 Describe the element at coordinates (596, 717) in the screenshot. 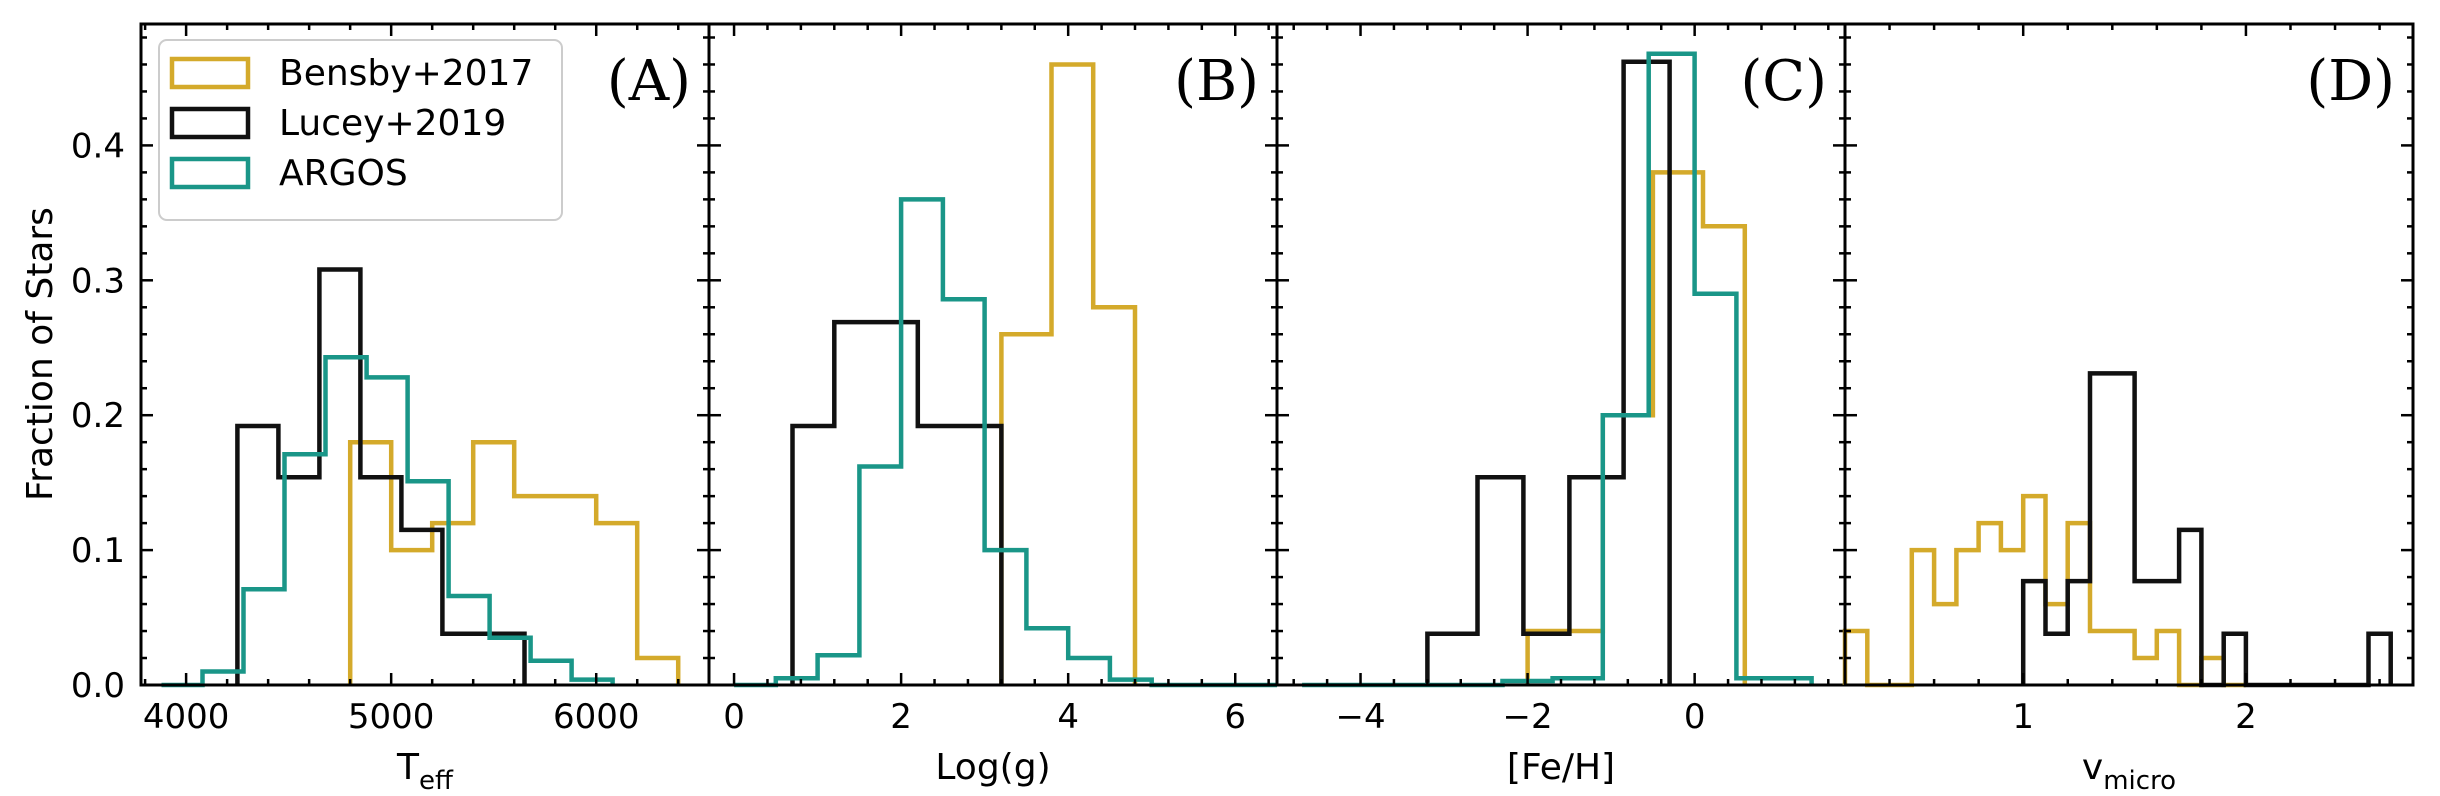

I see `x-tick-label: 6000` at that location.